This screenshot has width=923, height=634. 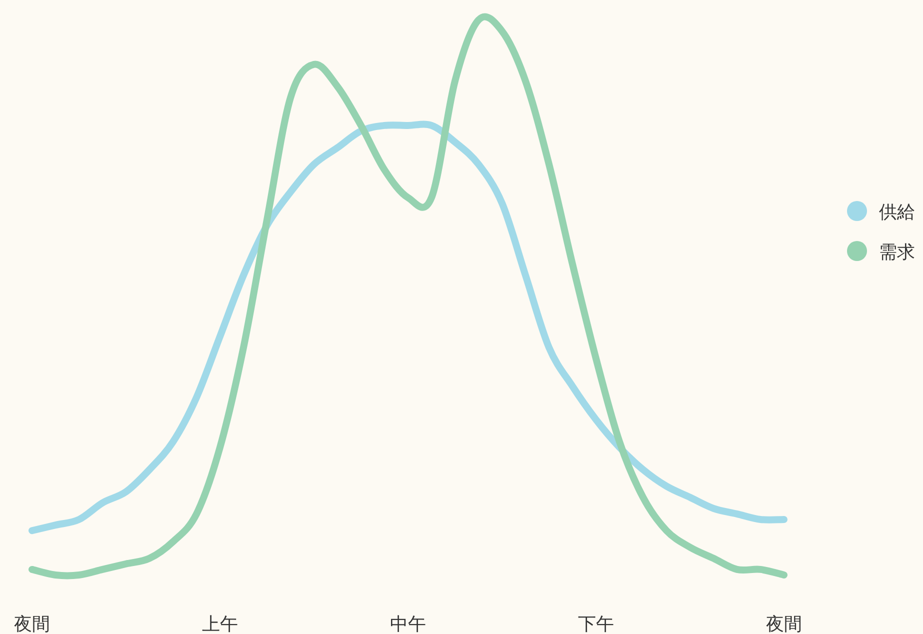 I want to click on x-tick-label: 下午, so click(x=596, y=624).